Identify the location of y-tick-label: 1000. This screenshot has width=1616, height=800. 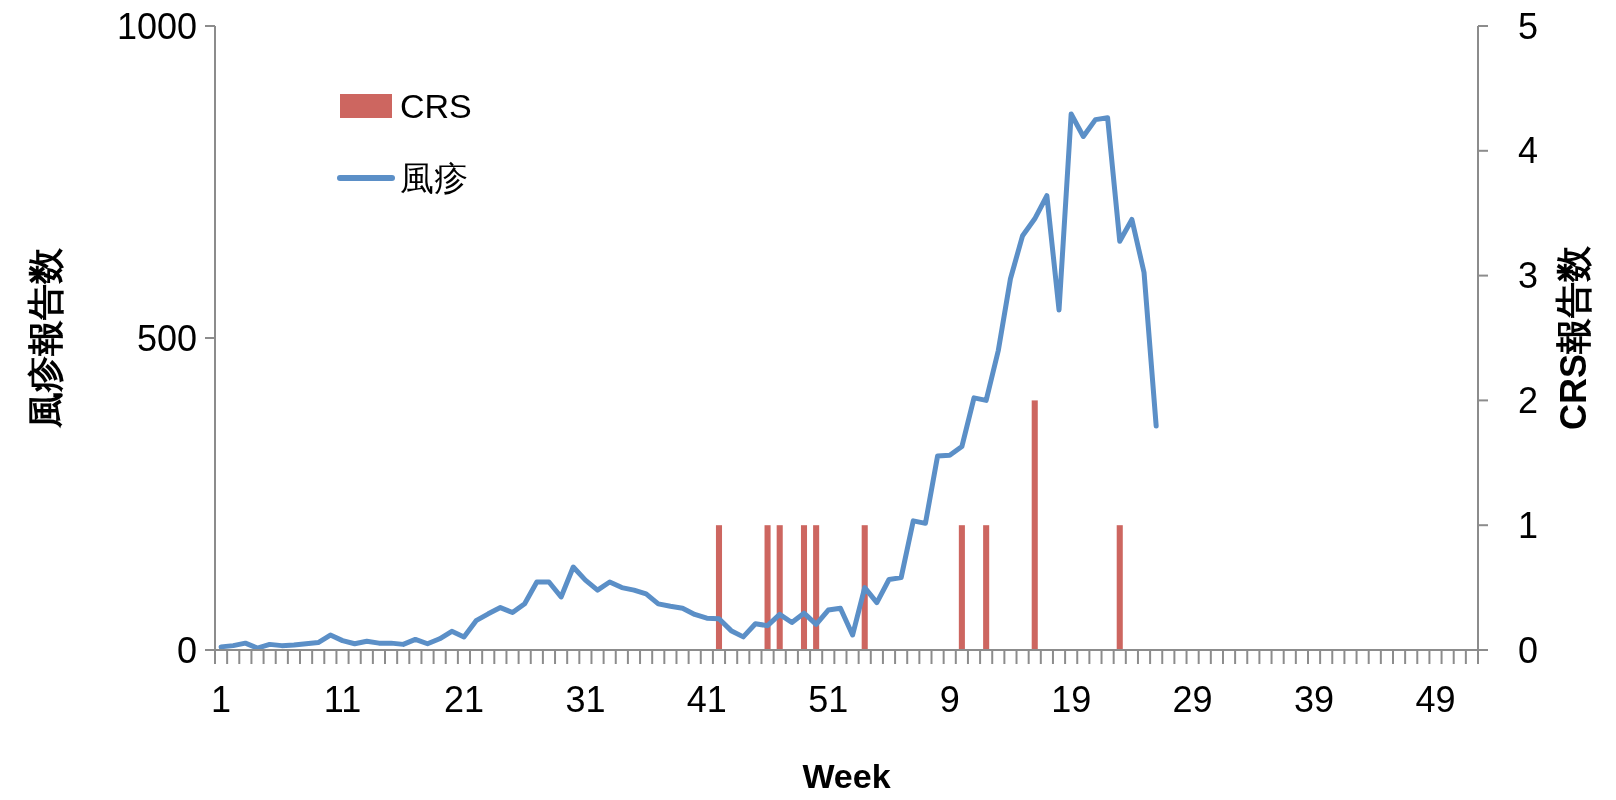
(156, 26).